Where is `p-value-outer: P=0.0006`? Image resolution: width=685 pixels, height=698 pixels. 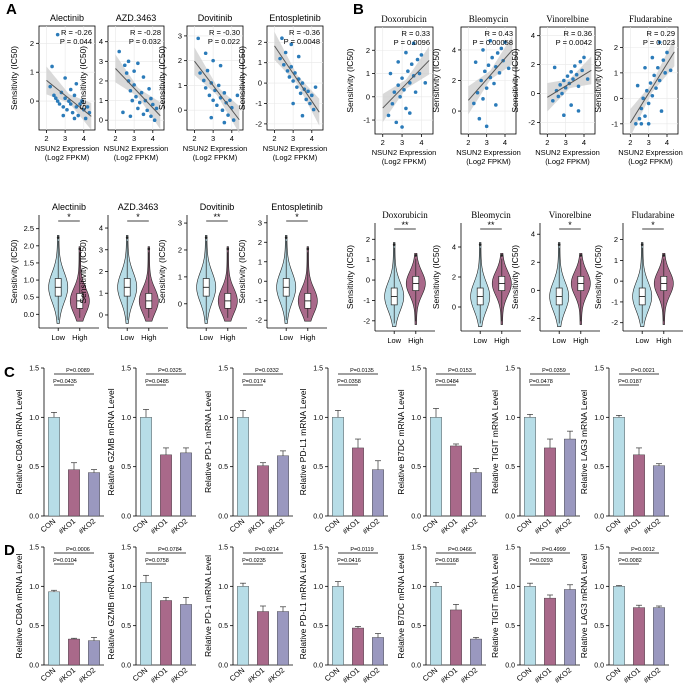 p-value-outer: P=0.0006 is located at coordinates (78, 550).